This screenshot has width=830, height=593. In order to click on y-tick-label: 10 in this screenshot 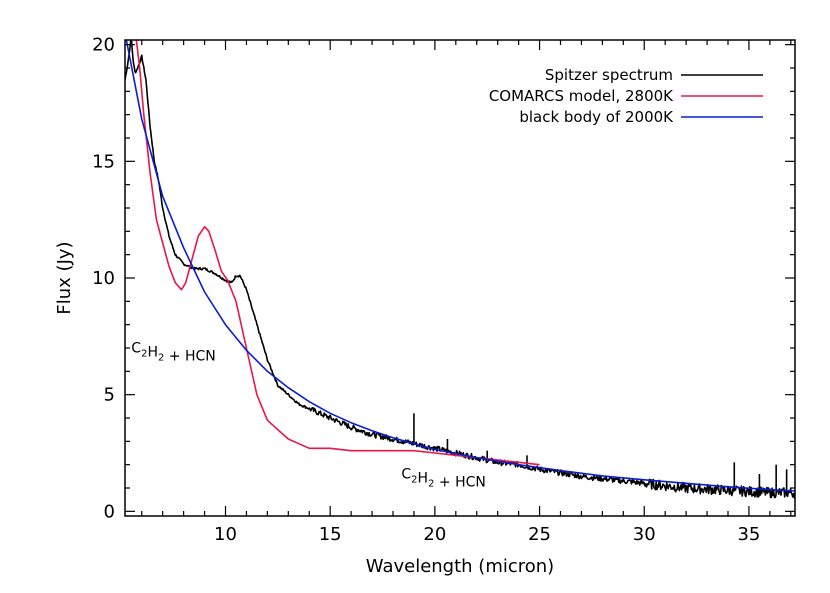, I will do `click(103, 278)`.